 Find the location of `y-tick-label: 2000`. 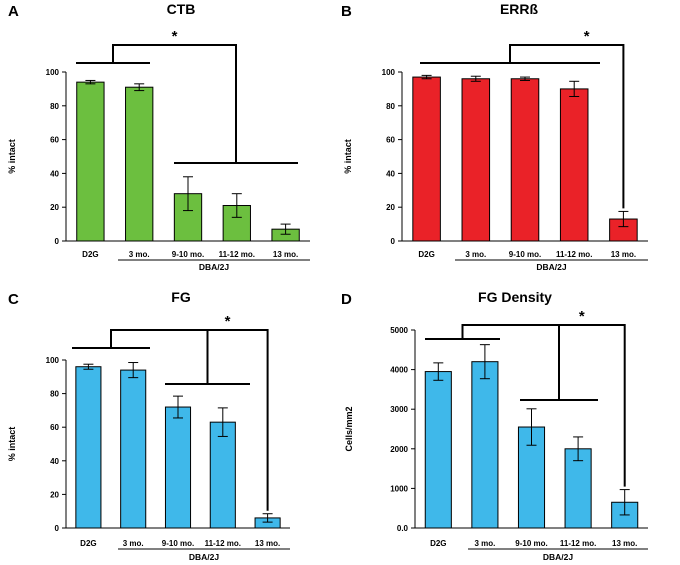

y-tick-label: 2000 is located at coordinates (399, 449).